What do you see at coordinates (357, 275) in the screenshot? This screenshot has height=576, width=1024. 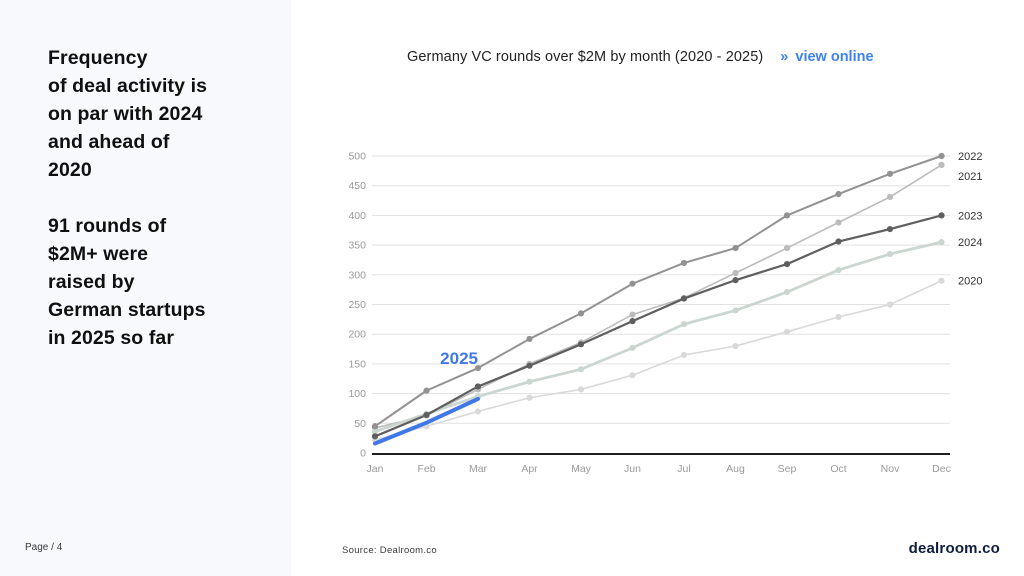 I see `y-tick-label: 300` at bounding box center [357, 275].